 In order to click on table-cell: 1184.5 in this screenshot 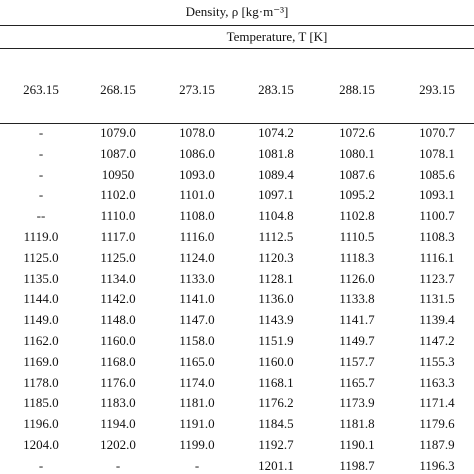, I will do `click(276, 424)`.